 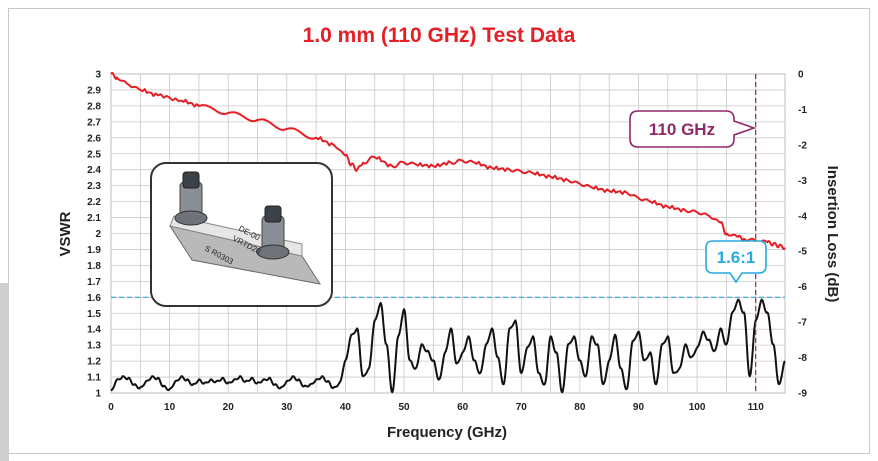 What do you see at coordinates (802, 110) in the screenshot?
I see `y-right-tick-label: -1` at bounding box center [802, 110].